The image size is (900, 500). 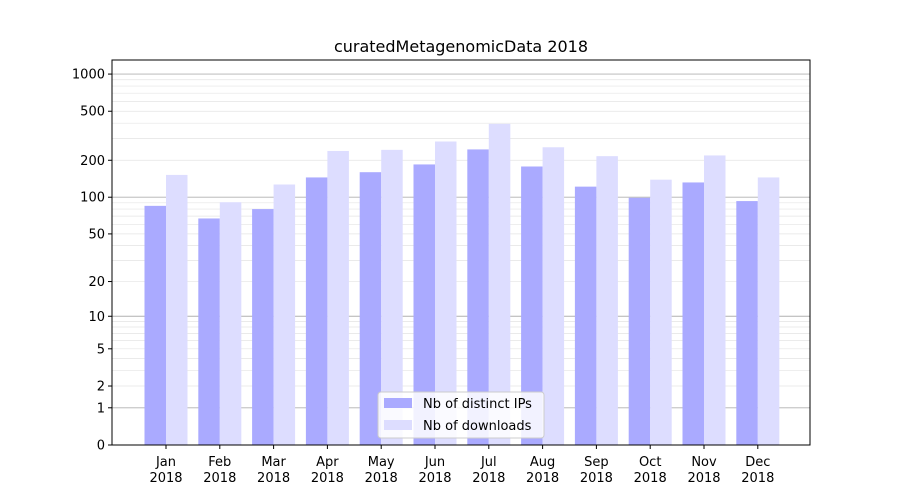 I want to click on x-tick-label-month: May, so click(x=381, y=462).